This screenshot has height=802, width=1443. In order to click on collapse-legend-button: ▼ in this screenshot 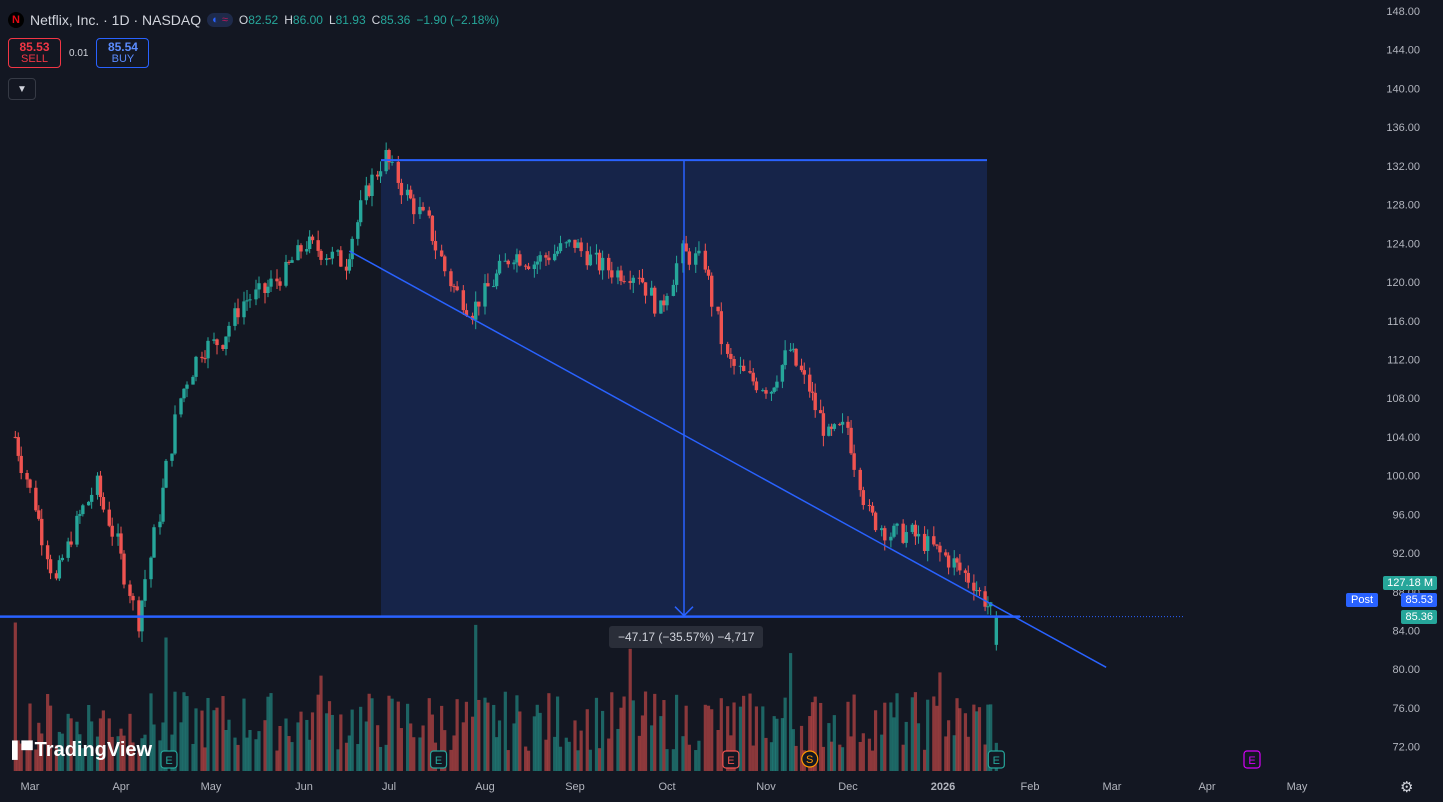, I will do `click(22, 89)`.